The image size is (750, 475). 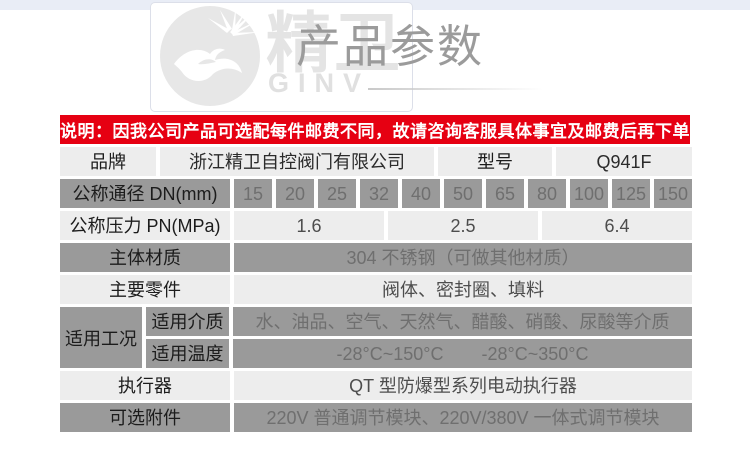 I want to click on pn-value: 2.5, so click(x=463, y=225).